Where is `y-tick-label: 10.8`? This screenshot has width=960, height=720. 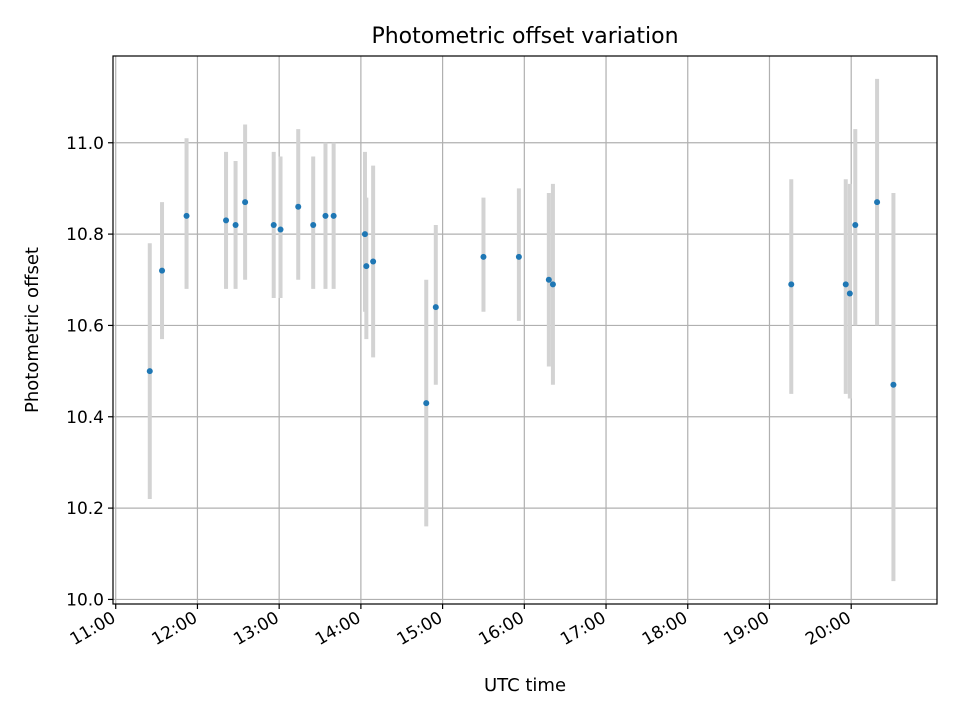 y-tick-label: 10.8 is located at coordinates (85, 235).